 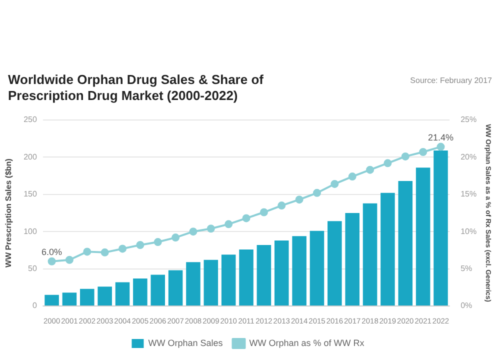 What do you see at coordinates (33, 269) in the screenshot?
I see `y-tick-label: 50` at bounding box center [33, 269].